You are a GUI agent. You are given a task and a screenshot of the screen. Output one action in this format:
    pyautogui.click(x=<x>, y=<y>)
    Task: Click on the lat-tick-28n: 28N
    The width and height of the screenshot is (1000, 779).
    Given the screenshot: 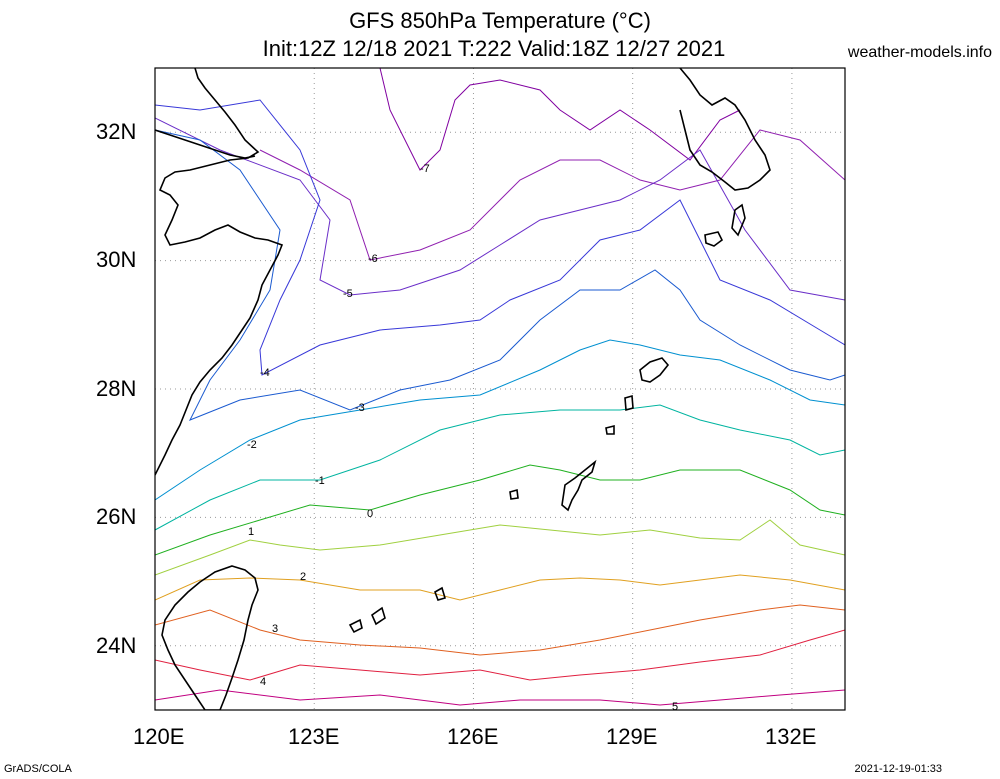 What is the action you would take?
    pyautogui.click(x=116, y=388)
    